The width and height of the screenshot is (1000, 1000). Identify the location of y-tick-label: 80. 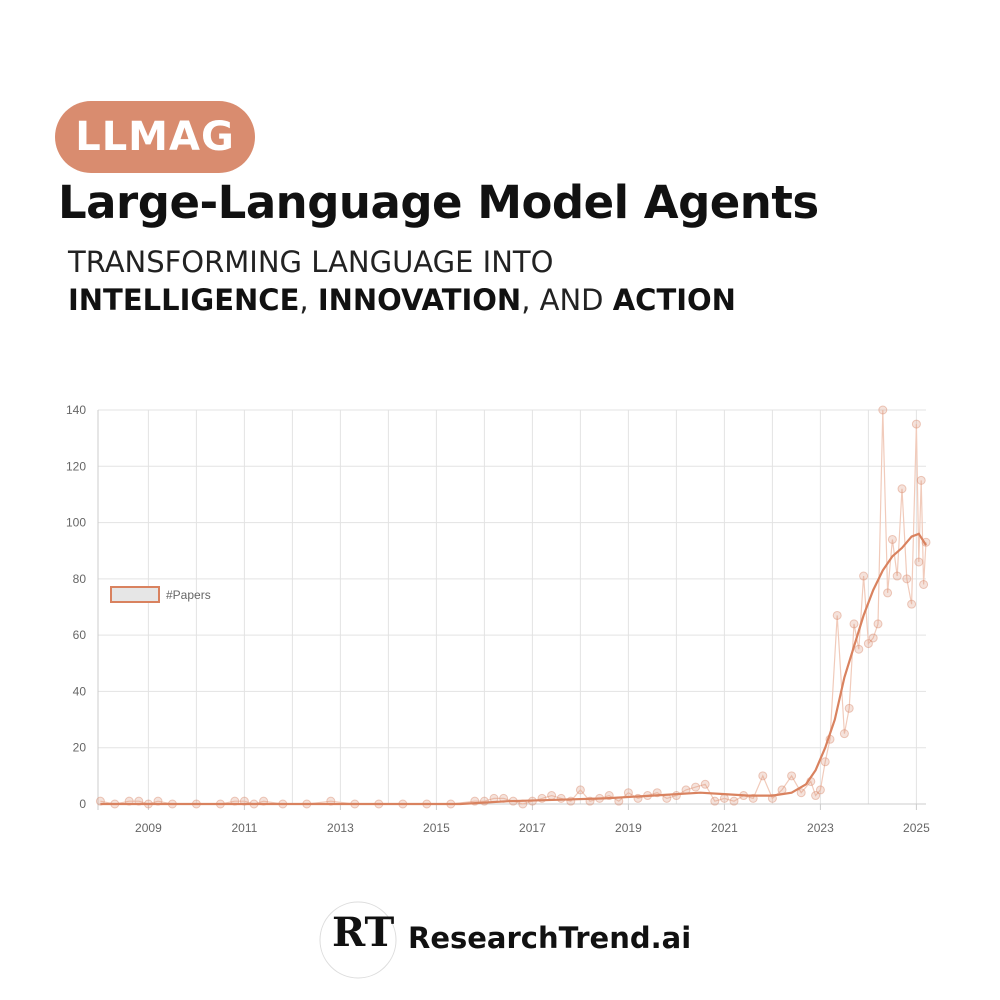
(80, 579).